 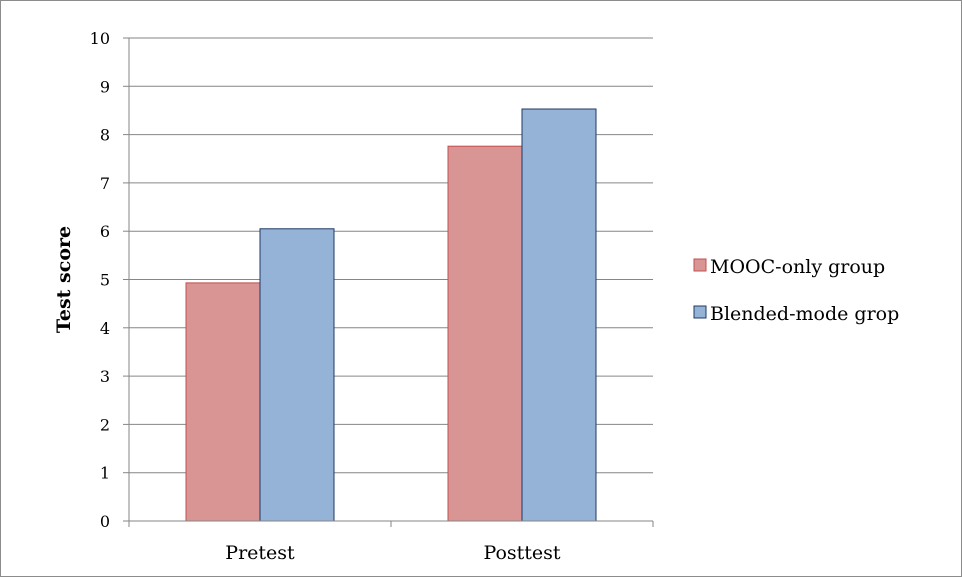 What do you see at coordinates (521, 553) in the screenshot?
I see `x-tick-label: Posttest` at bounding box center [521, 553].